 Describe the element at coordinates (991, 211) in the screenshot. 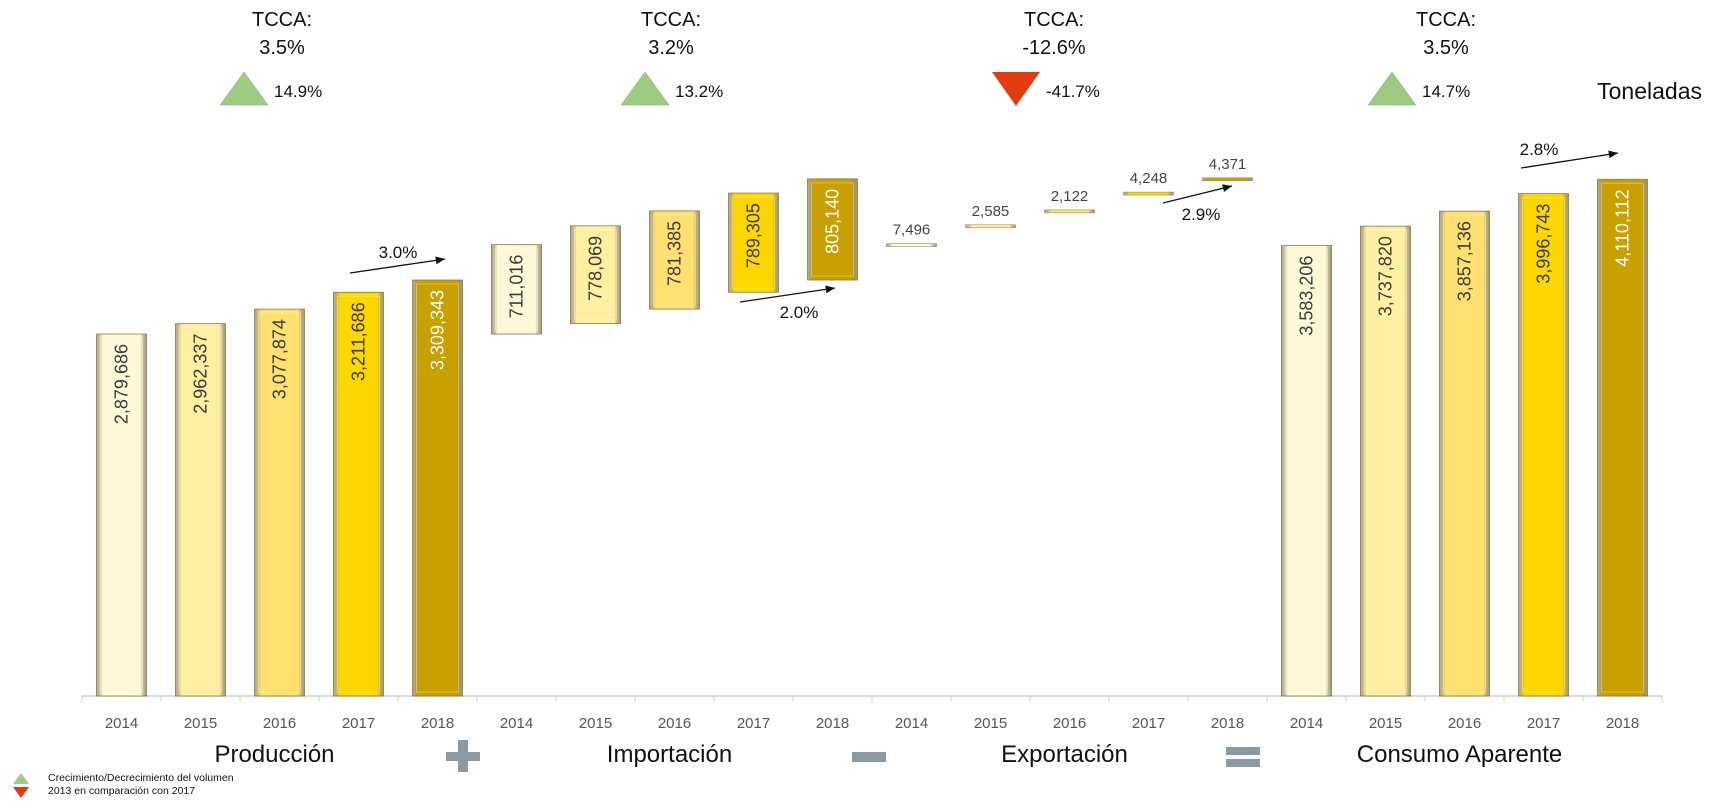

I see `data-label-exportacion-2015: 2,585` at that location.